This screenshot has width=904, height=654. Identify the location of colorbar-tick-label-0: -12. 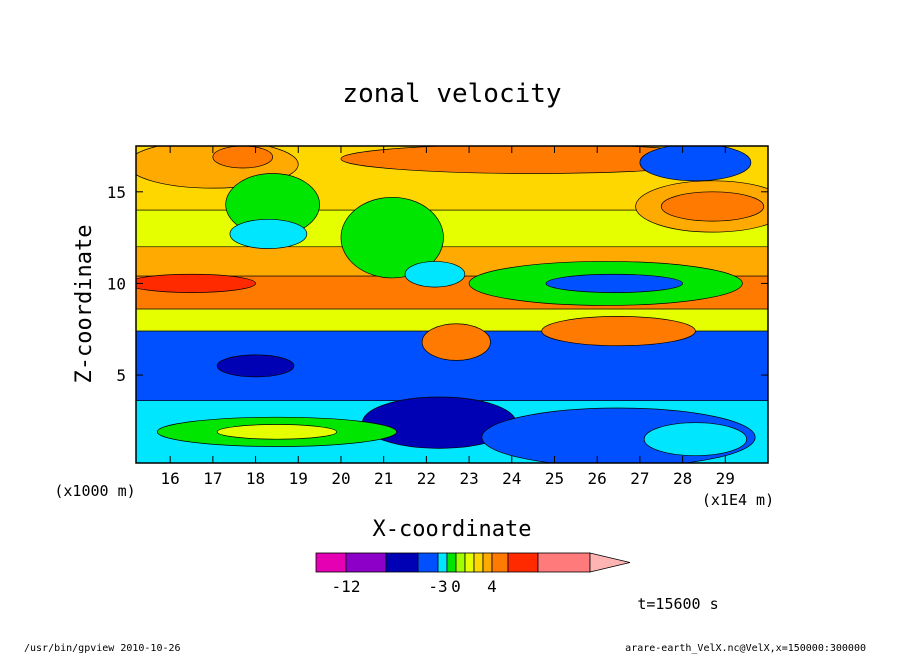
(346, 586).